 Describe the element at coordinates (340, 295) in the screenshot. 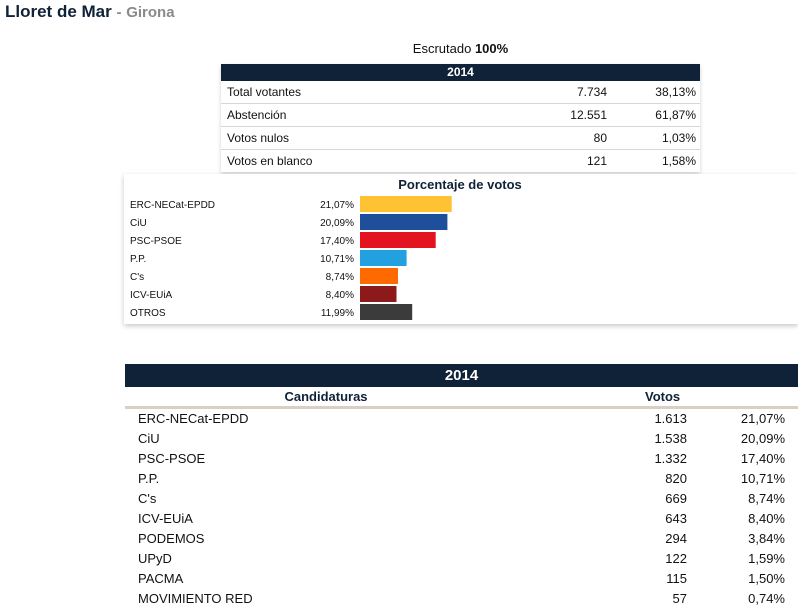

I see `bar-value-label: 8,40%` at that location.